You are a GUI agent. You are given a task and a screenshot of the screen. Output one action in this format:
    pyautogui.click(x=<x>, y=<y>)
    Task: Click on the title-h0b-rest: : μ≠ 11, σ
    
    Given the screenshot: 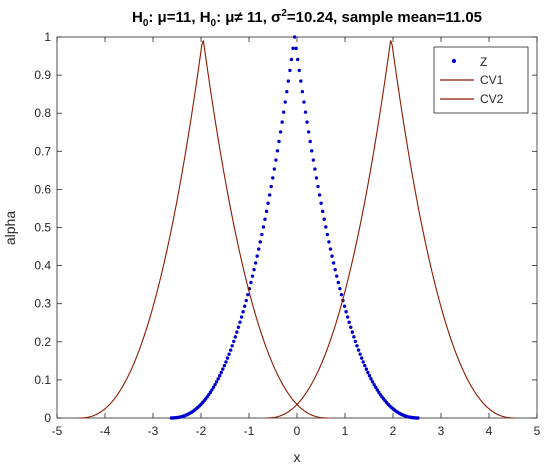 What is the action you would take?
    pyautogui.click(x=248, y=17)
    